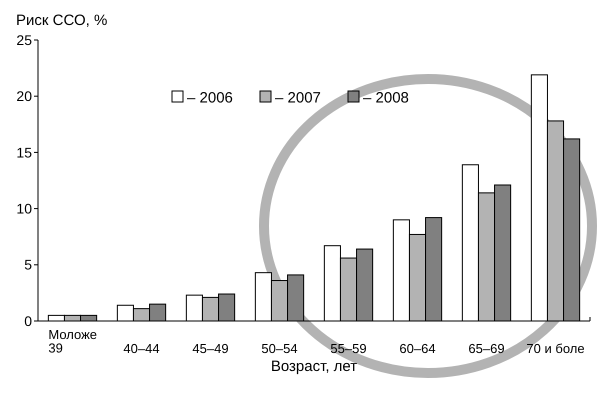 The width and height of the screenshot is (602, 402). What do you see at coordinates (24, 152) in the screenshot?
I see `y-tick-label: 15` at bounding box center [24, 152].